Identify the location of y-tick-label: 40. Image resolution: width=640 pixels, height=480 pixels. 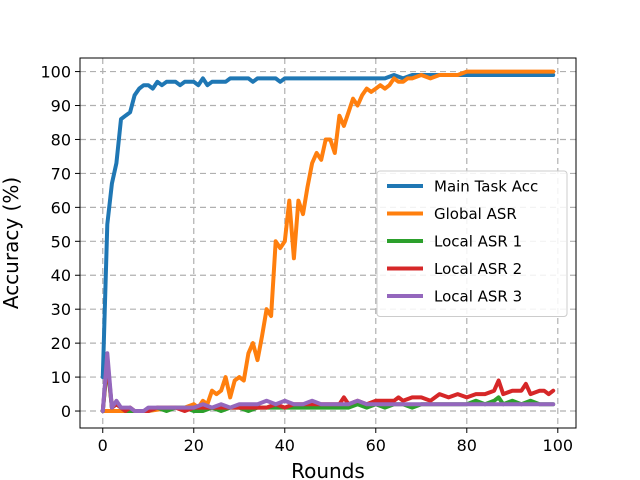
(61, 275).